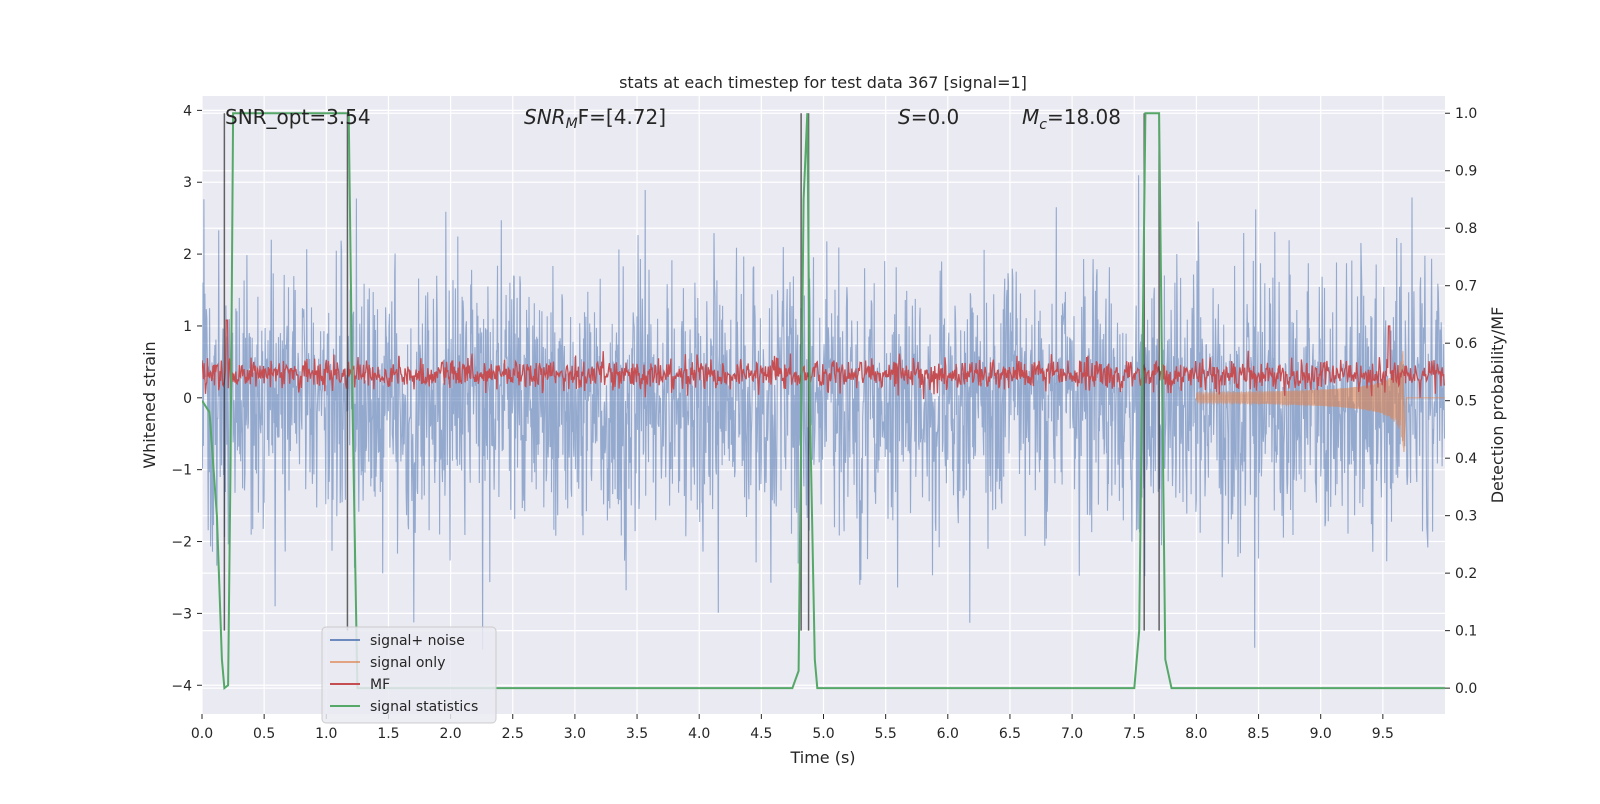  I want to click on annotation-mc: Mc=18.08, so click(1071, 119).